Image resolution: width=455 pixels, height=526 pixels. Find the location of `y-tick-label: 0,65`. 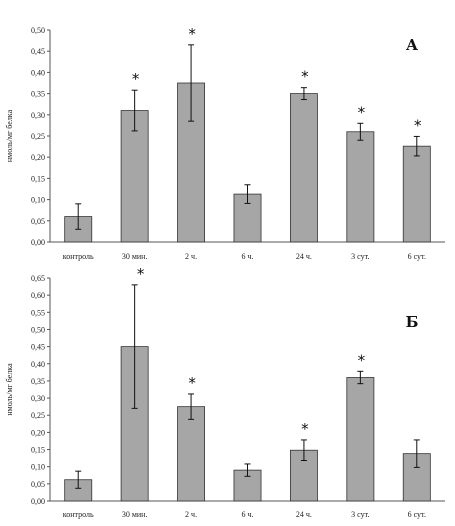

y-tick-label: 0,65 is located at coordinates (38, 278).